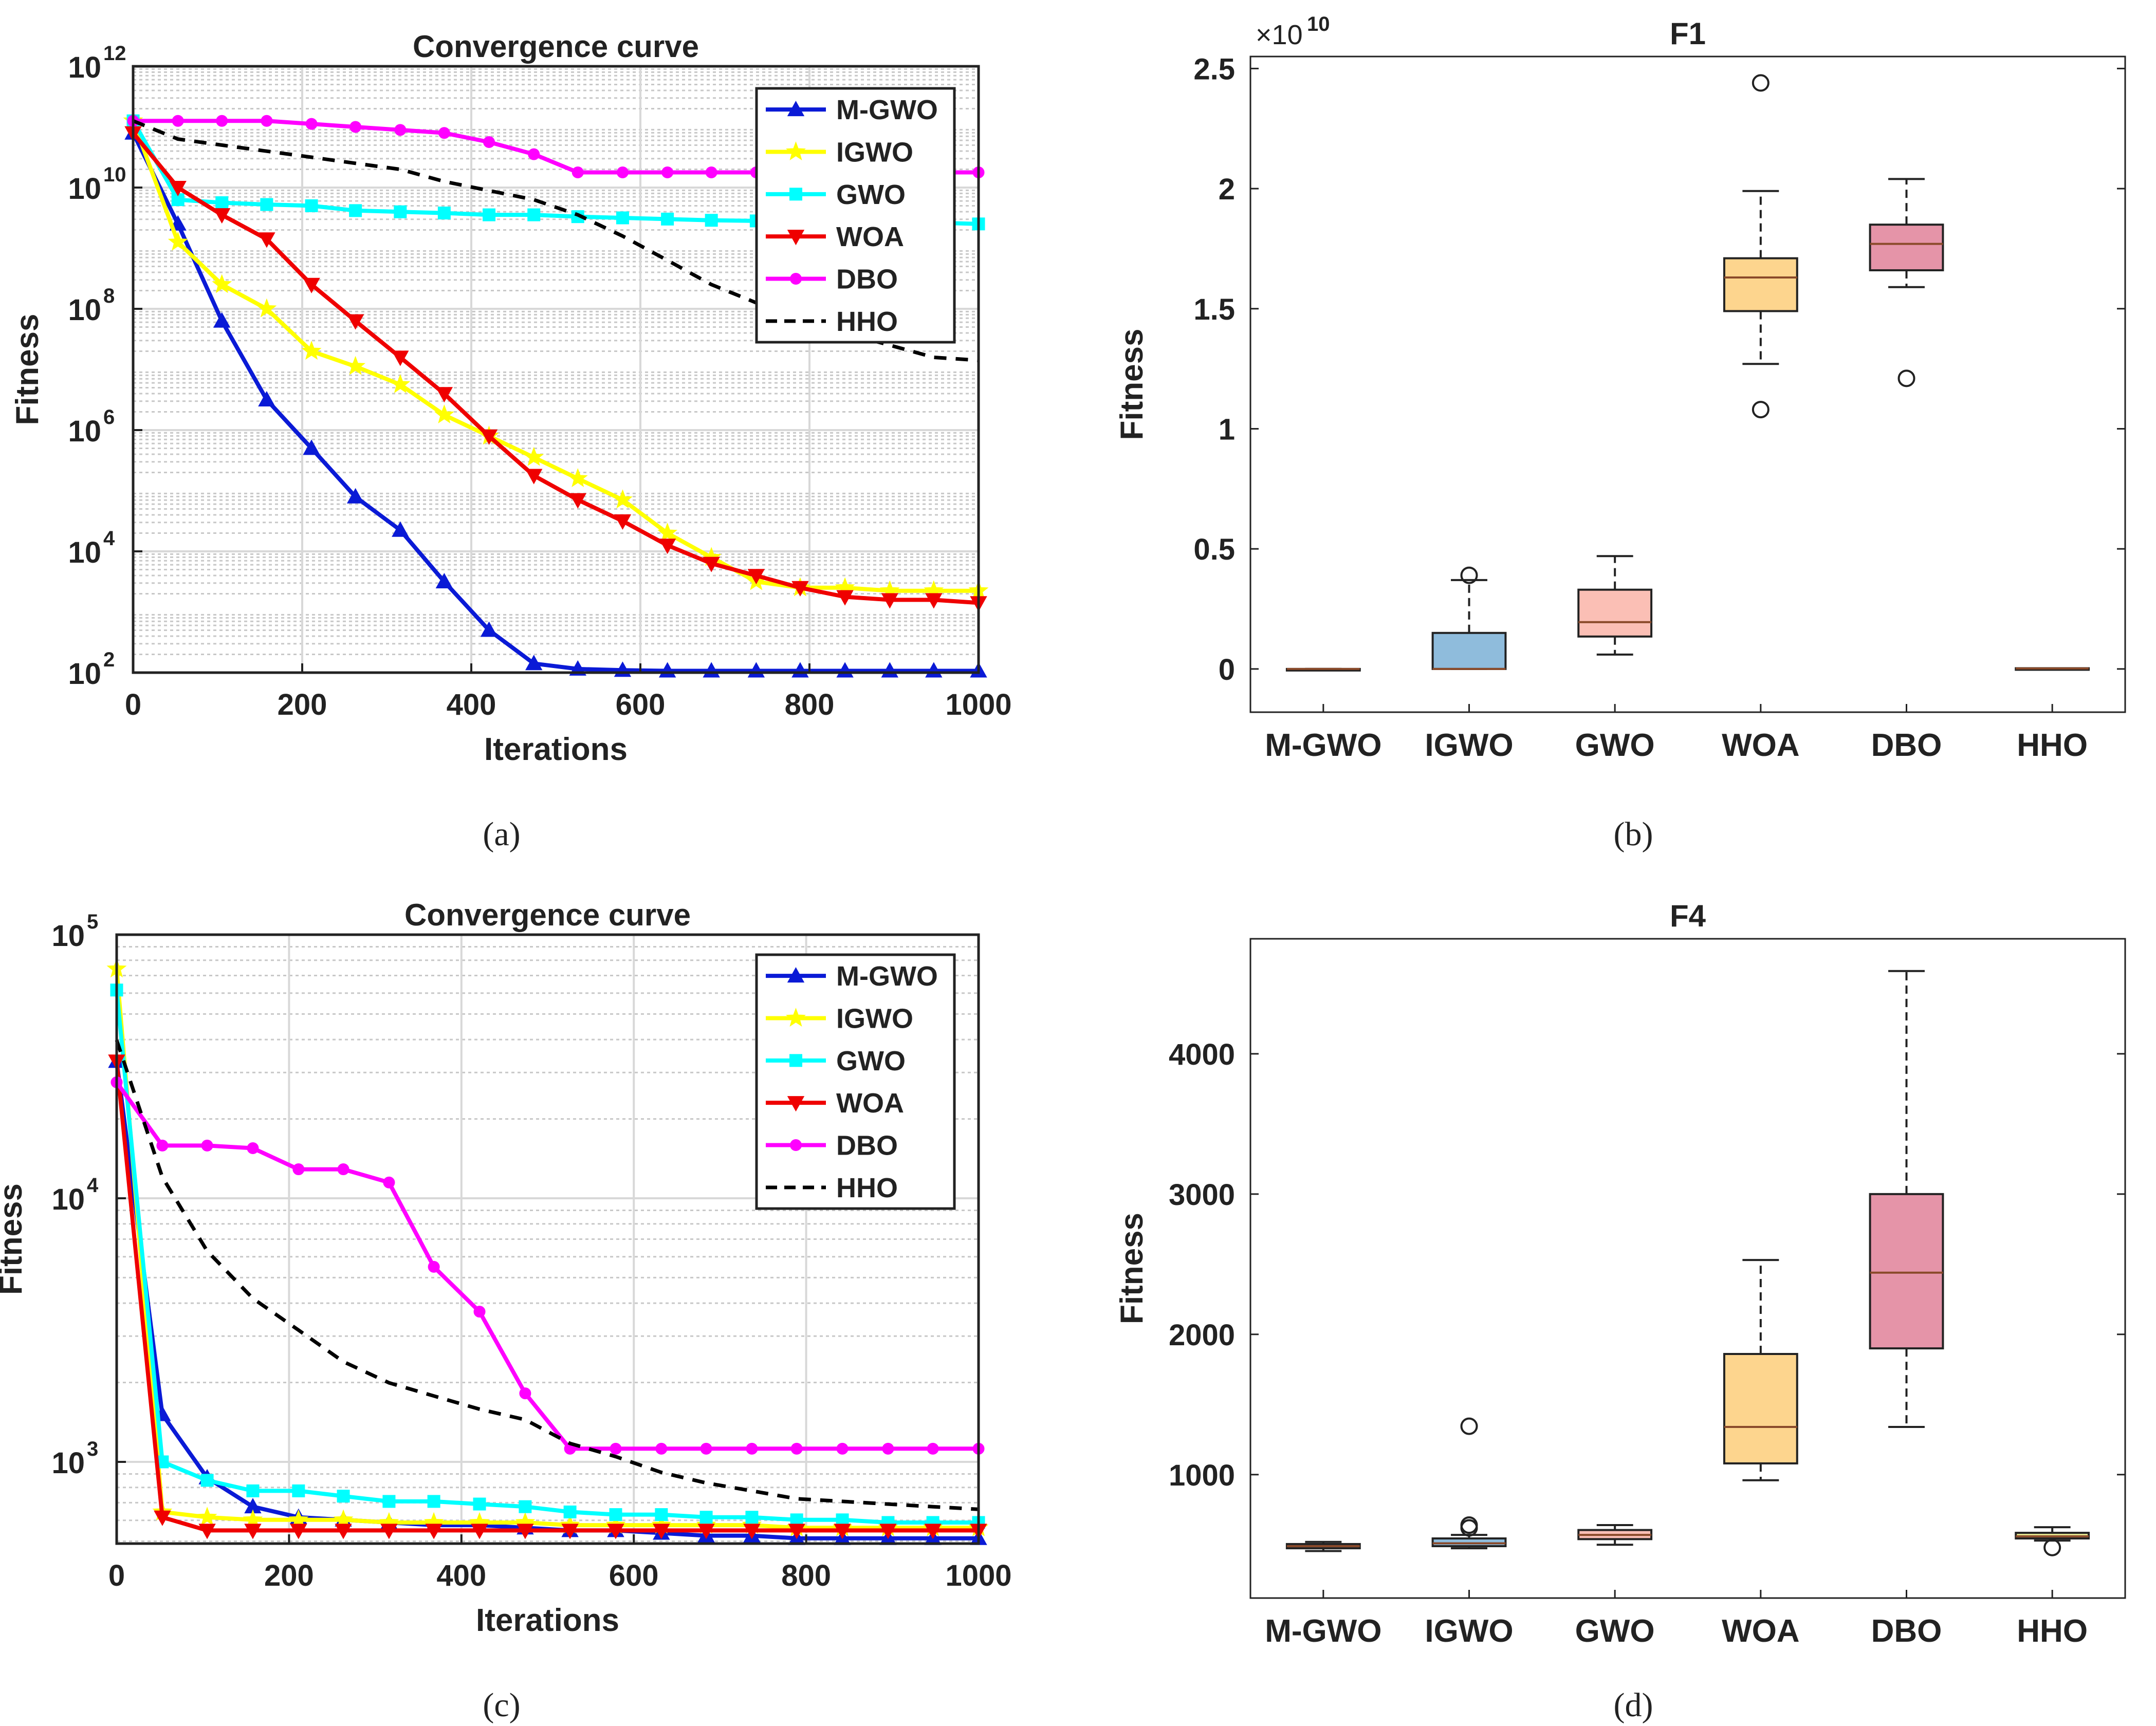 The image size is (2156, 1726). Describe the element at coordinates (502, 1705) in the screenshot. I see `panel-caption: (c)` at that location.